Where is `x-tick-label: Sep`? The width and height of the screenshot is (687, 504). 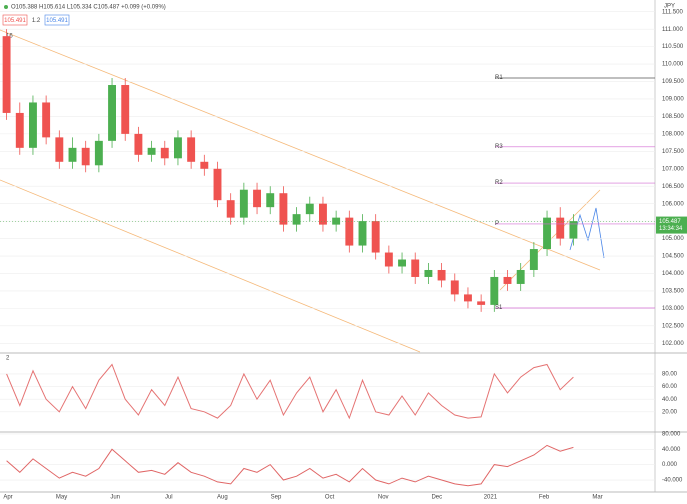
x-tick-label: Sep is located at coordinates (276, 498).